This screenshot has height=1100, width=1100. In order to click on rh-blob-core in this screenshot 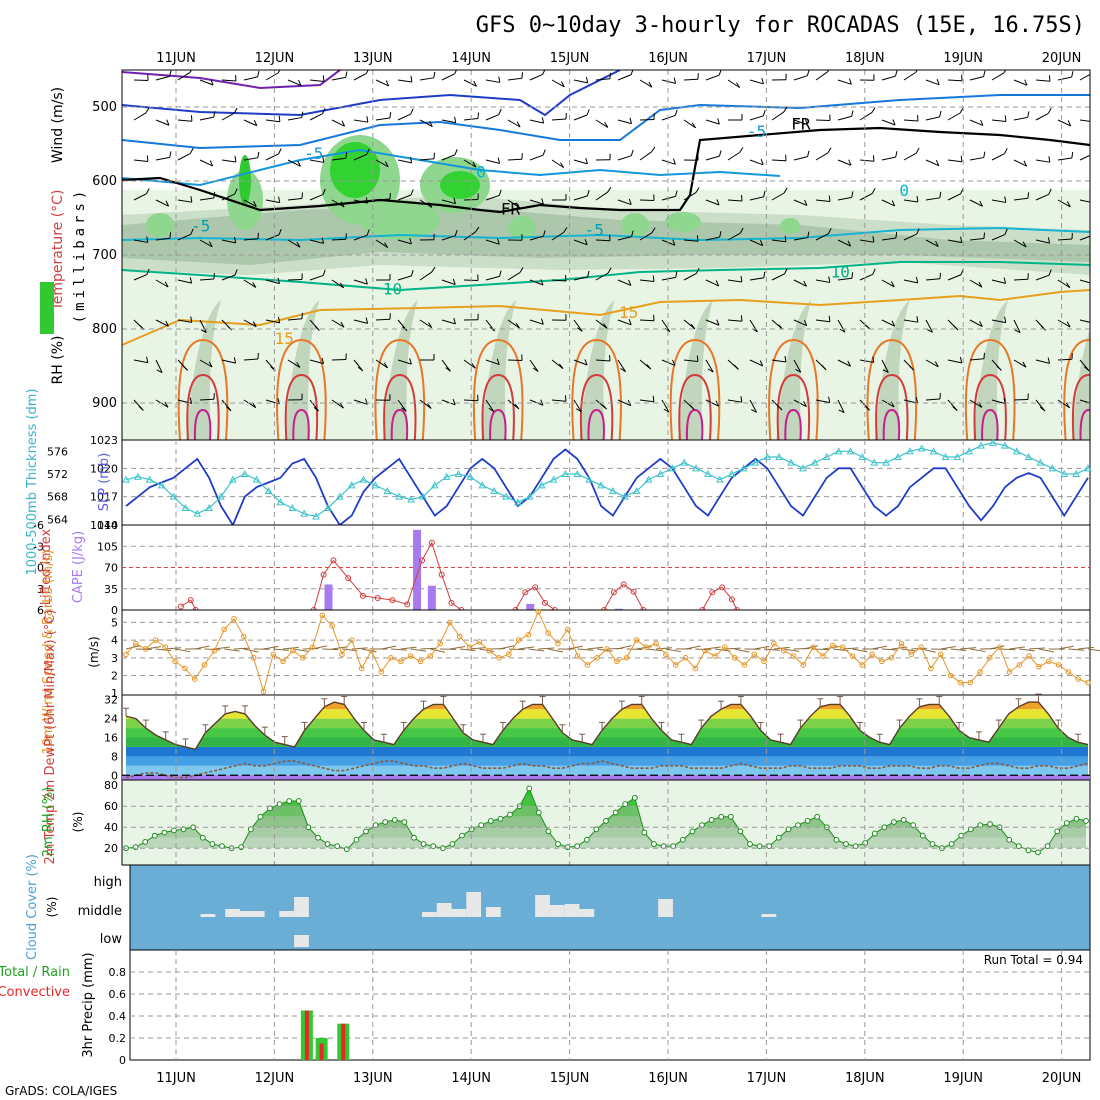, I will do `click(460, 185)`.